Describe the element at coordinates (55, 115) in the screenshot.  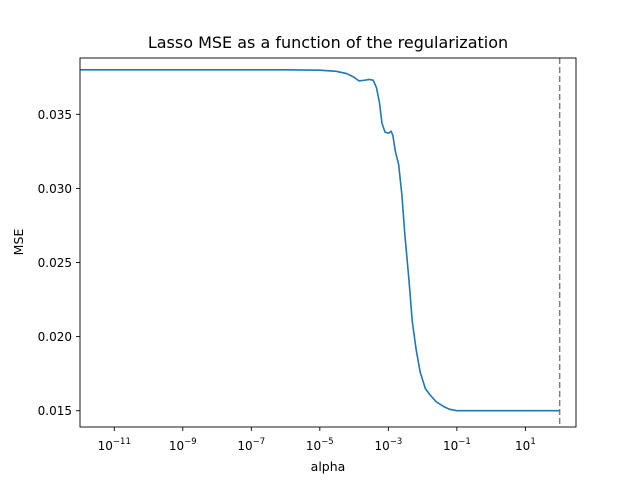
I see `y-tick-label: 0.035` at that location.